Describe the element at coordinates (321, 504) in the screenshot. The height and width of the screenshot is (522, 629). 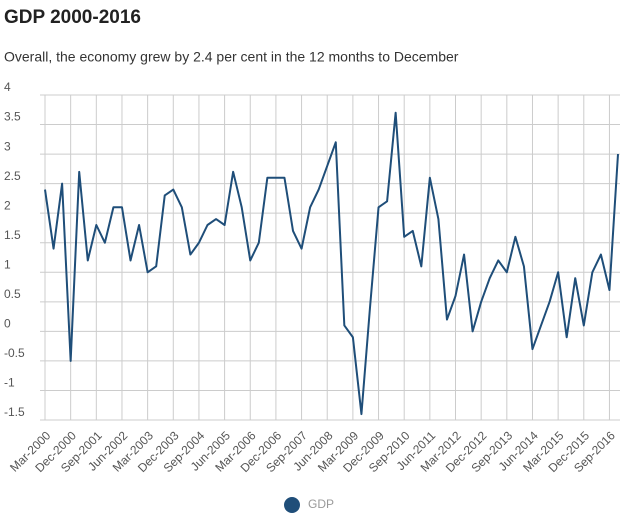
I see `legend-label: GDP` at that location.